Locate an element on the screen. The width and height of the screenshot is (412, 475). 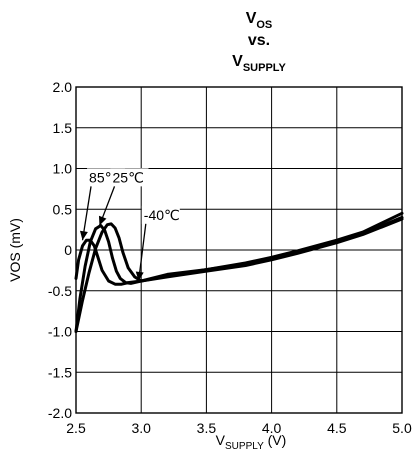
title-line1: VOS is located at coordinates (259, 20).